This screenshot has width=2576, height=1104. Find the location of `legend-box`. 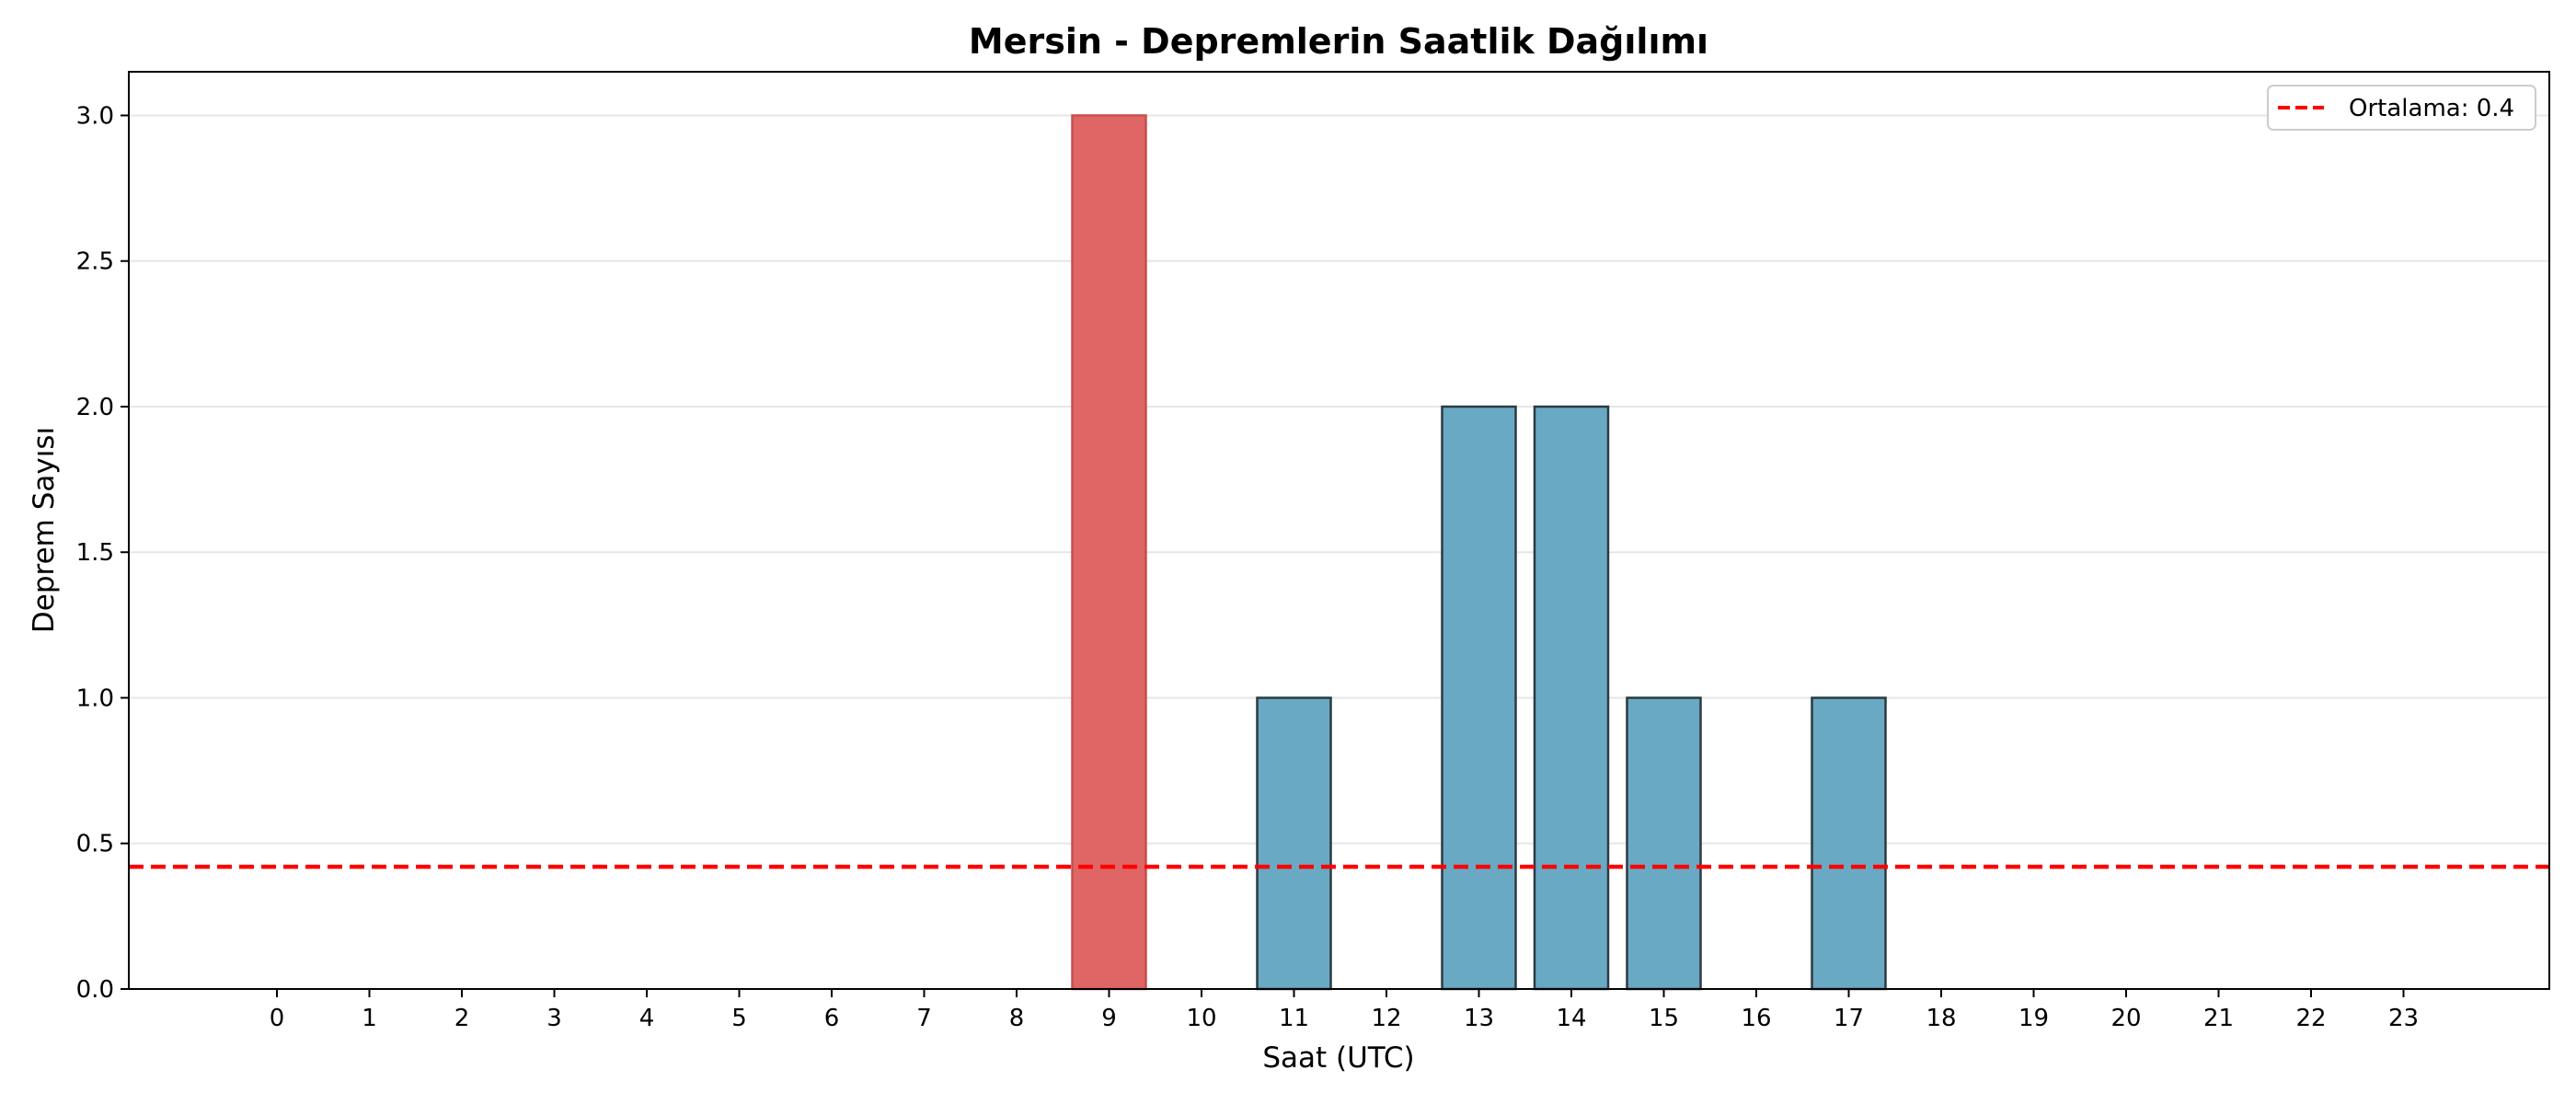

legend-box is located at coordinates (2401, 108).